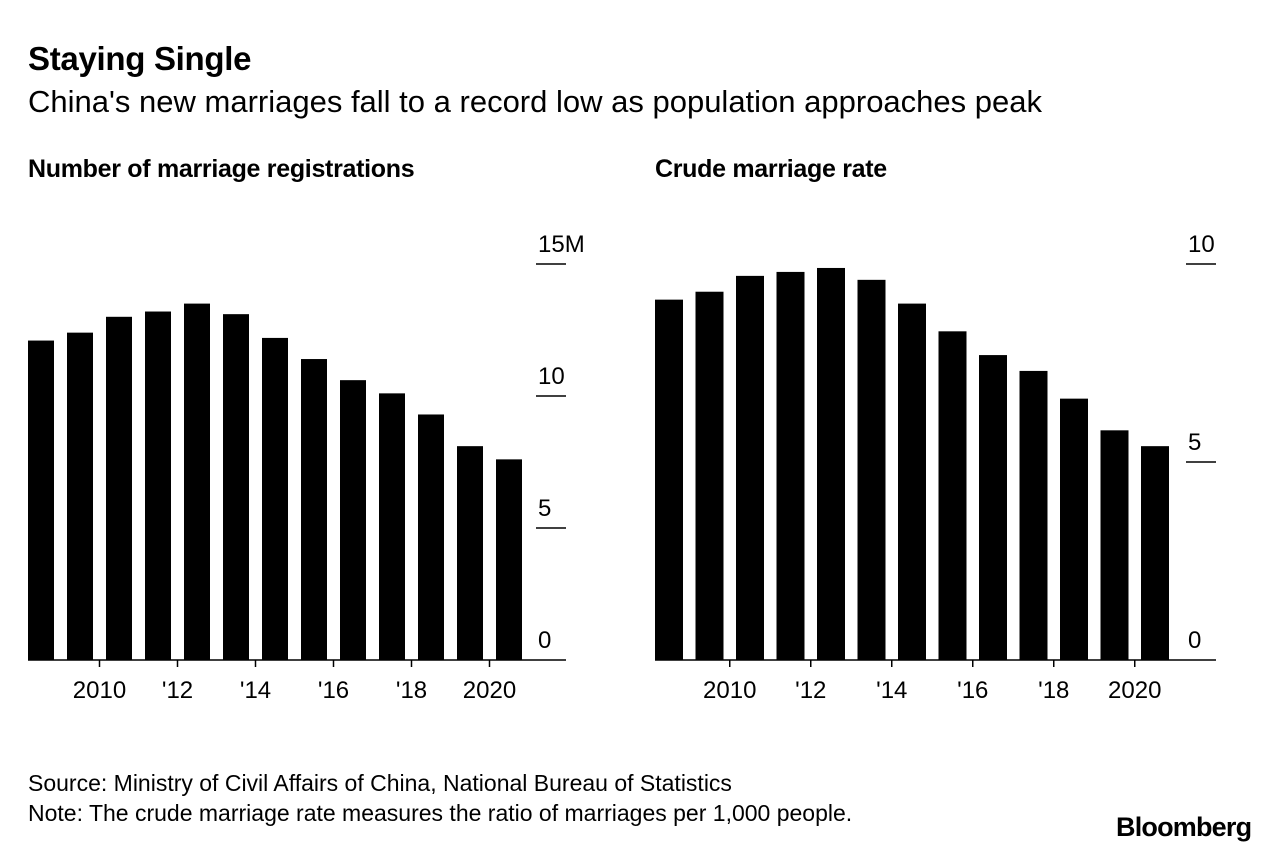 The image size is (1283, 854). I want to click on right-chart-title: Crude marriage rate, so click(771, 169).